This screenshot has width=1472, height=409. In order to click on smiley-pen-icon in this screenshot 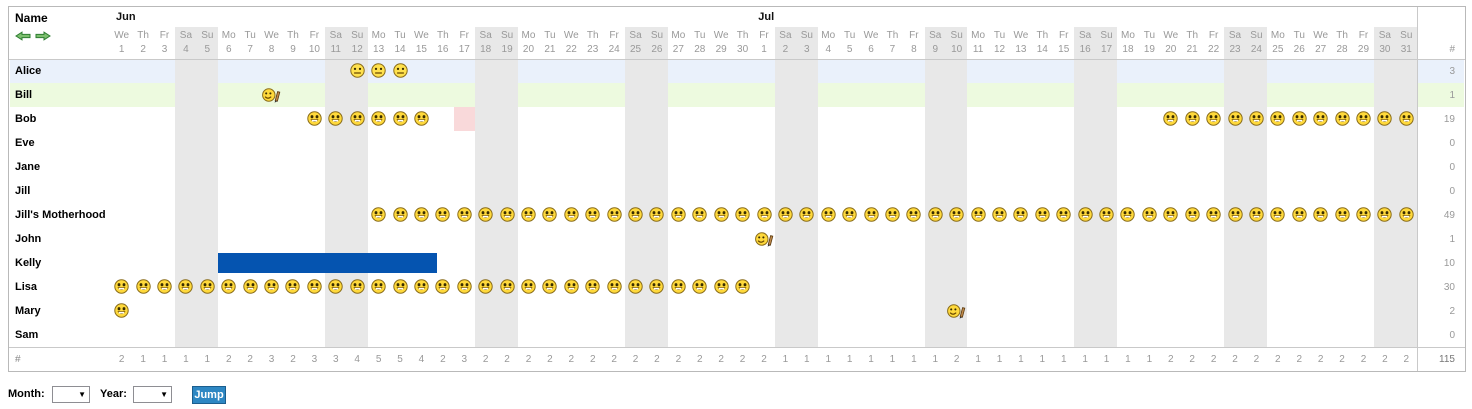, I will do `click(956, 311)`.